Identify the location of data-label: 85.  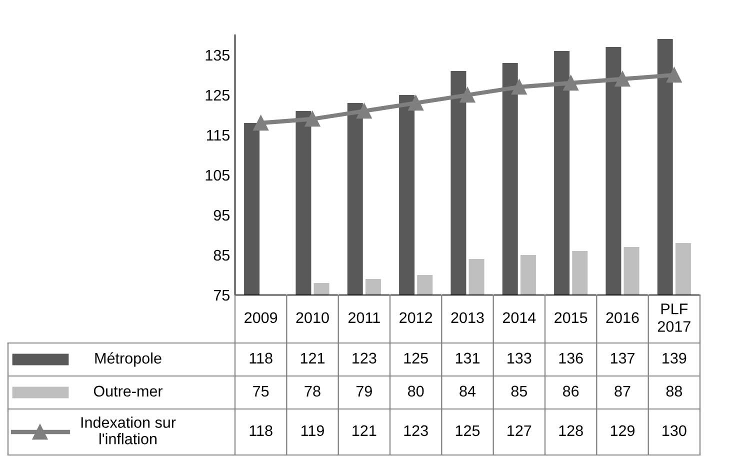
(519, 391).